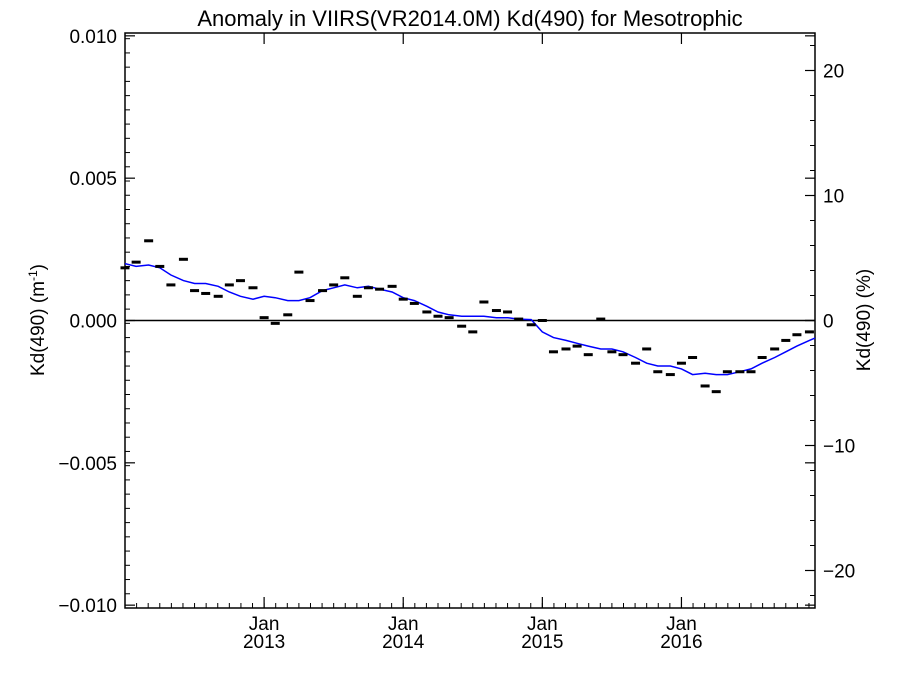 This screenshot has height=675, width=900. What do you see at coordinates (93, 322) in the screenshot?
I see `y-left-tick-label: 0.000` at bounding box center [93, 322].